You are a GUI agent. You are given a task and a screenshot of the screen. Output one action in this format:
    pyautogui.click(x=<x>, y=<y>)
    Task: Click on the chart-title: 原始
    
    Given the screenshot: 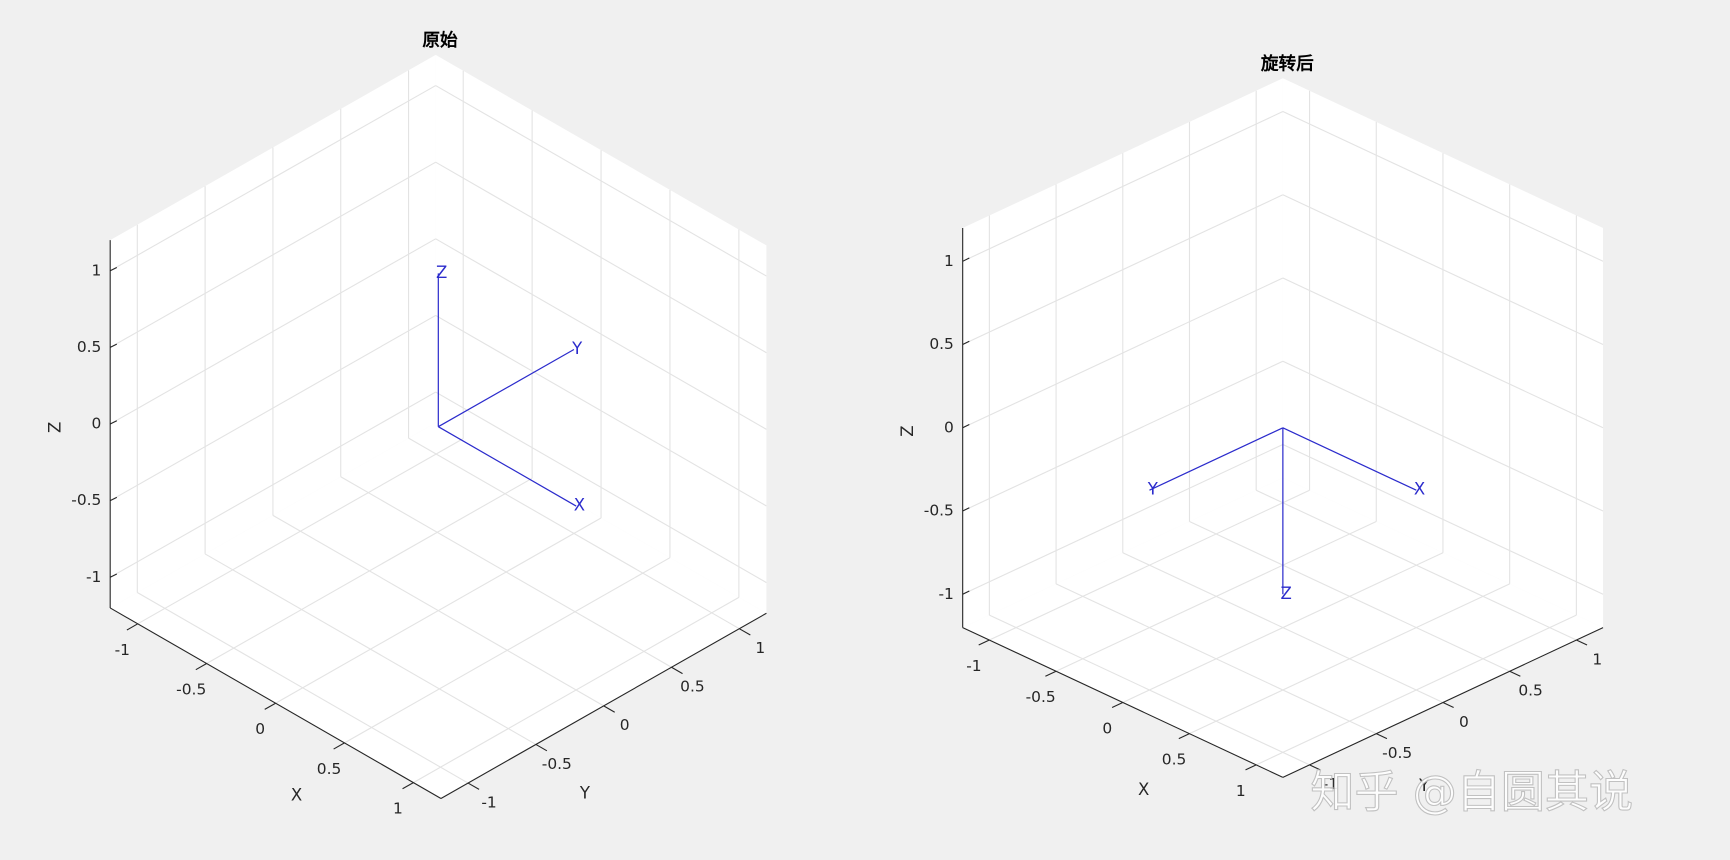 What is the action you would take?
    pyautogui.click(x=440, y=40)
    